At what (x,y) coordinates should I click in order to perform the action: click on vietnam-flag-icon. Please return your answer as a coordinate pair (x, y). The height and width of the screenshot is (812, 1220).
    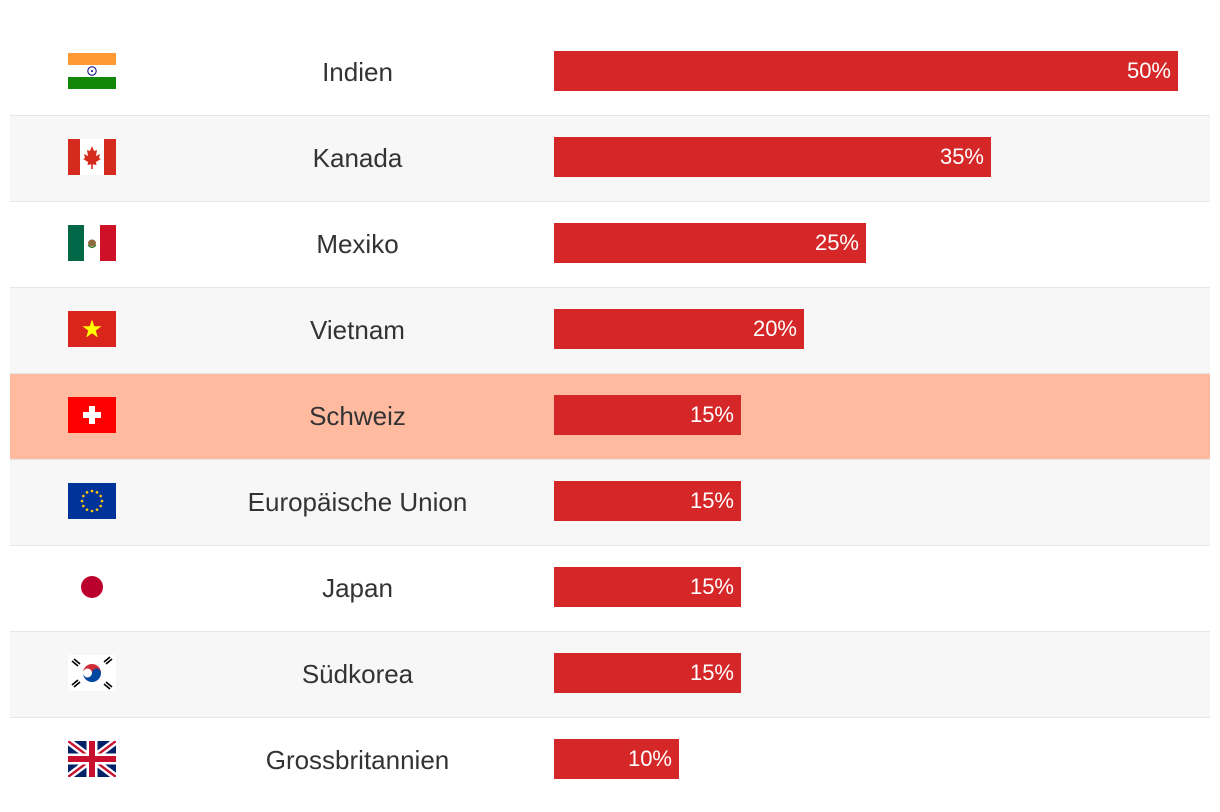
    Looking at the image, I should click on (92, 329).